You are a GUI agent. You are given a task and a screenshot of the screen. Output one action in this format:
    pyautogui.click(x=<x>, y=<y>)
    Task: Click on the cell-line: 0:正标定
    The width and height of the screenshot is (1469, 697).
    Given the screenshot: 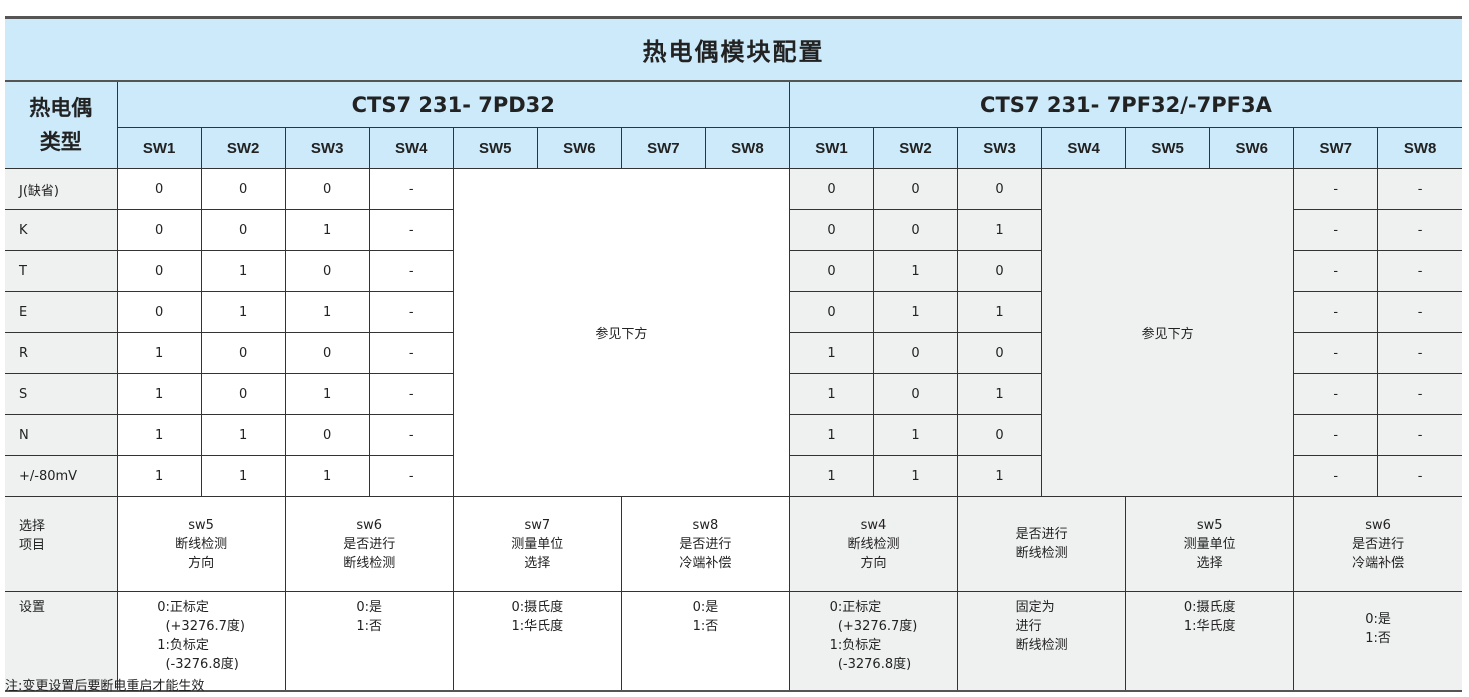 What is the action you would take?
    pyautogui.click(x=855, y=607)
    